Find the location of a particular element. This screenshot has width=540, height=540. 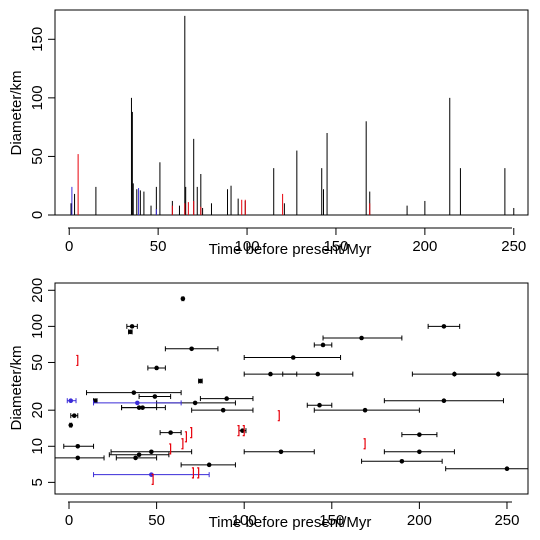

top-y-ticks: 0 50 100 150 is located at coordinates (42, 123).